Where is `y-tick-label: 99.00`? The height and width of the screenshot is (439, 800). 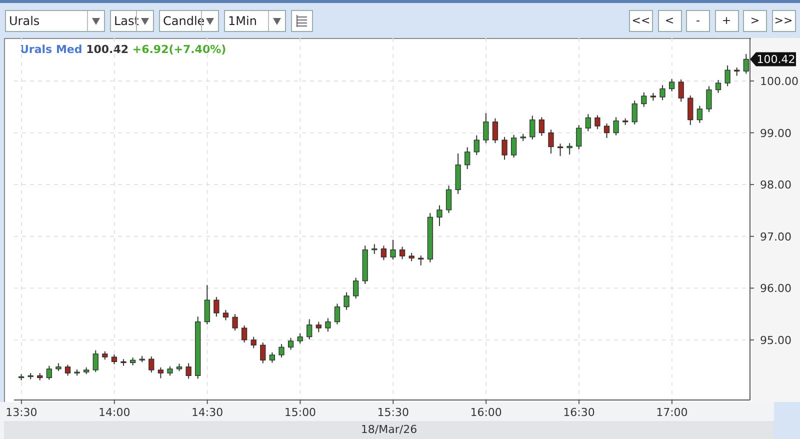
y-tick-label: 99.00 is located at coordinates (776, 133).